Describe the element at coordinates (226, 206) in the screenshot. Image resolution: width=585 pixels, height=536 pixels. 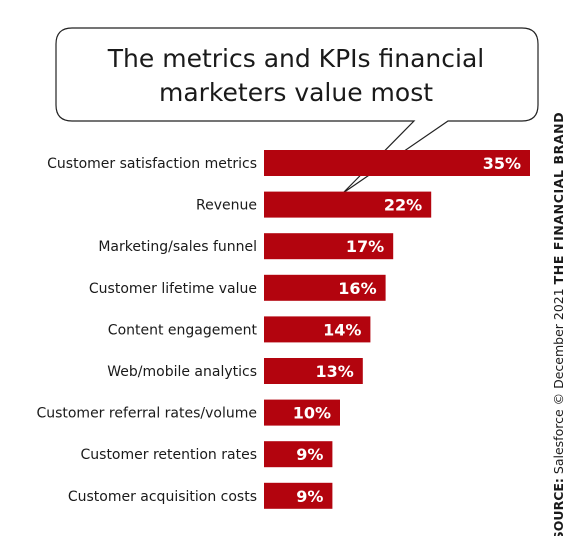
I see `category-label-1: Revenue` at that location.